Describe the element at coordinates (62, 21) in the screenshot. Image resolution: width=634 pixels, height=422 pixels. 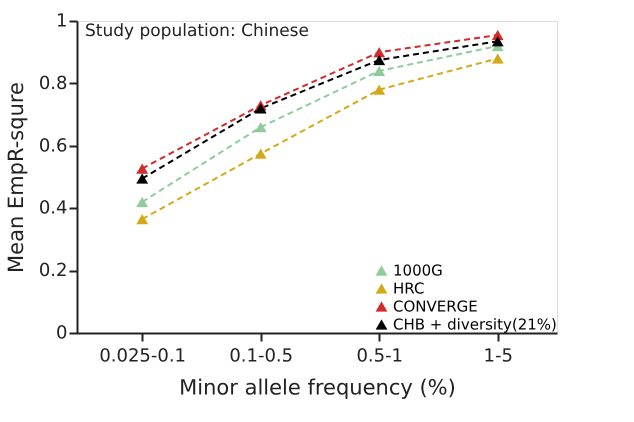
I see `y-tick-label: 1` at that location.